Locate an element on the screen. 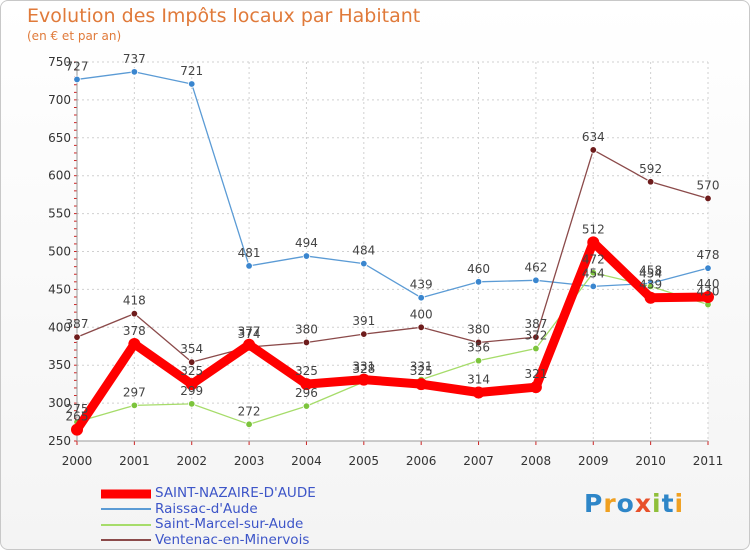 The height and width of the screenshot is (550, 750). y-tick-label: 500 is located at coordinates (59, 252).